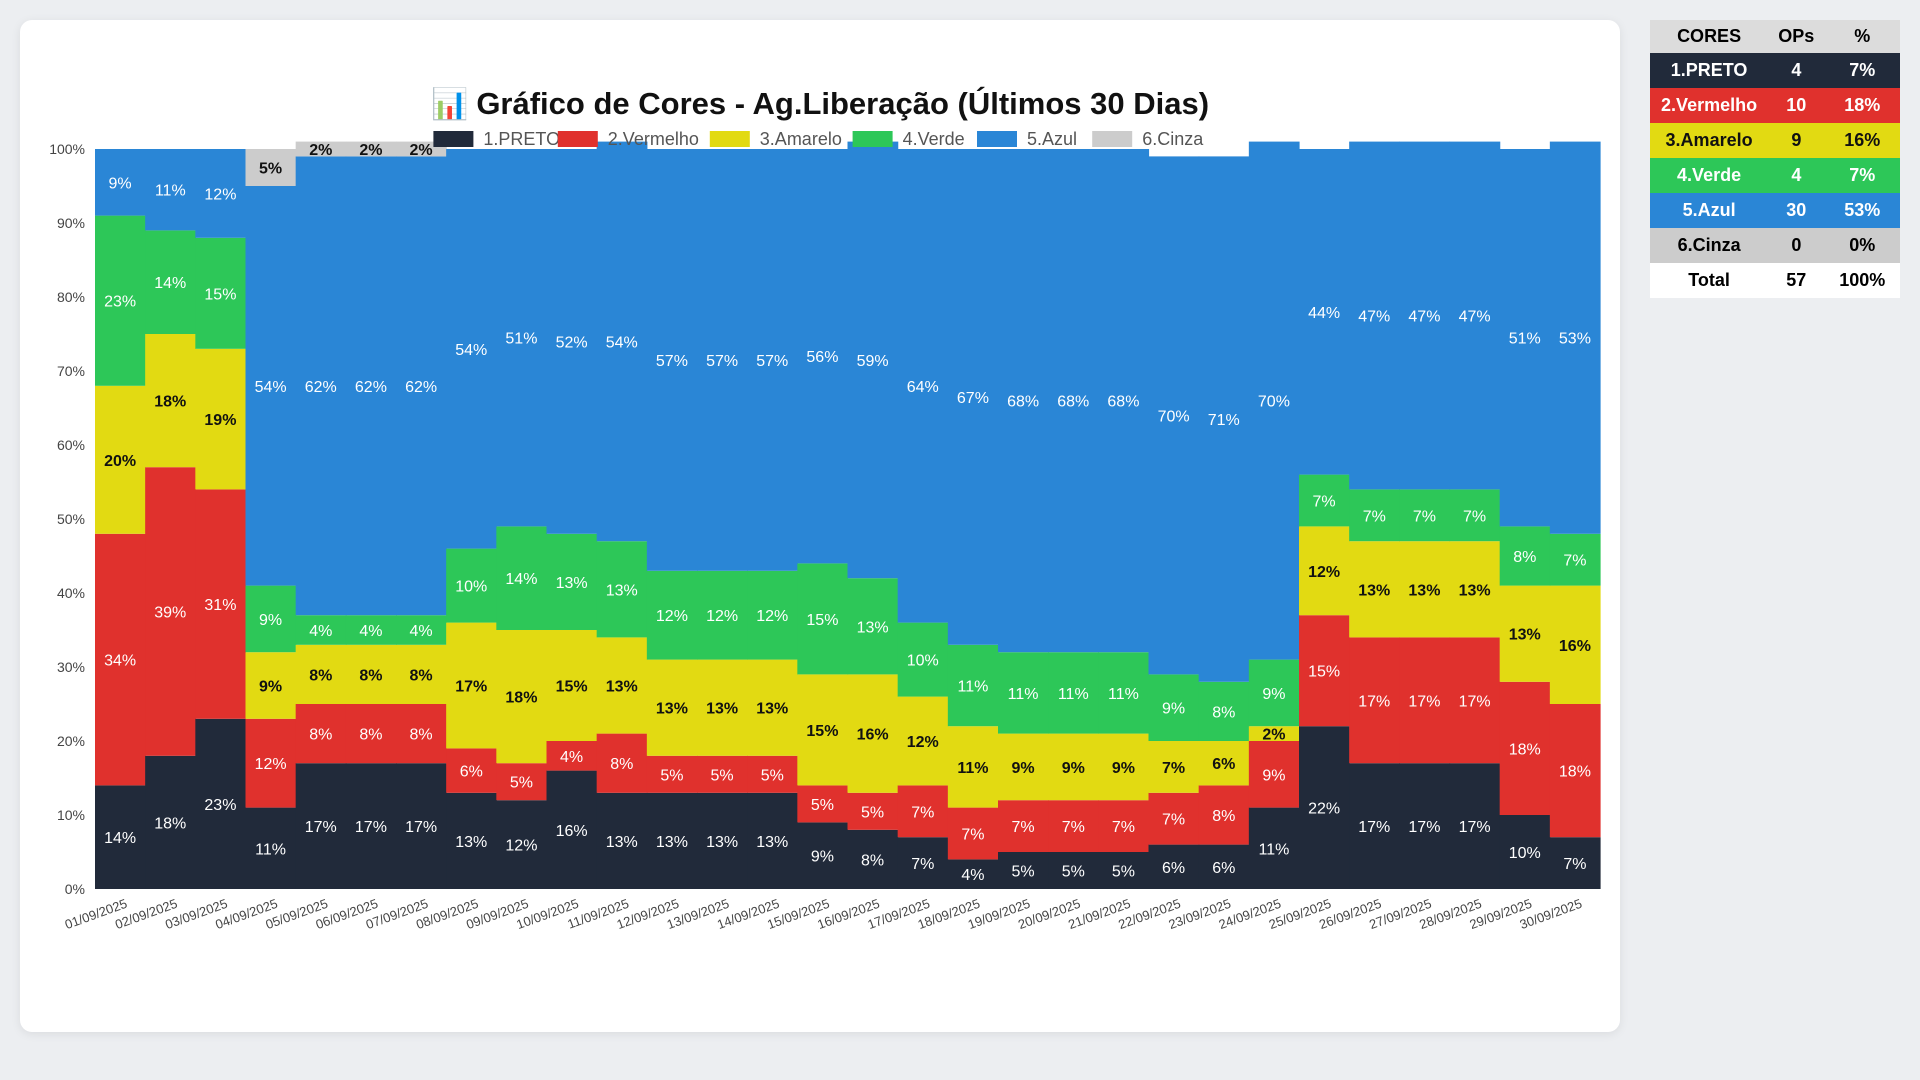 The image size is (1920, 1080). Describe the element at coordinates (873, 361) in the screenshot. I see `data-label: 59%` at that location.